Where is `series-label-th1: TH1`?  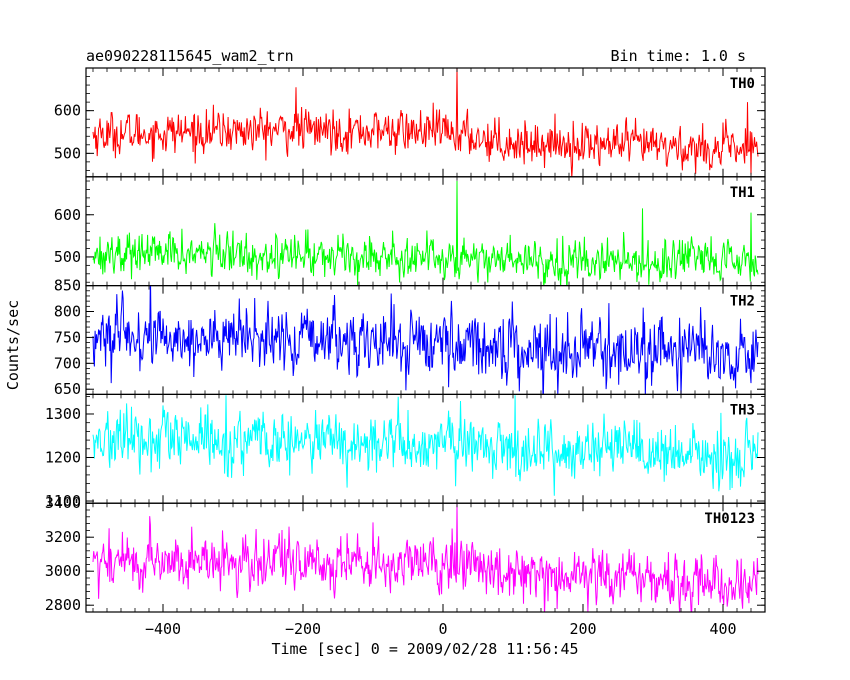
series-label-th1: TH1 is located at coordinates (742, 193).